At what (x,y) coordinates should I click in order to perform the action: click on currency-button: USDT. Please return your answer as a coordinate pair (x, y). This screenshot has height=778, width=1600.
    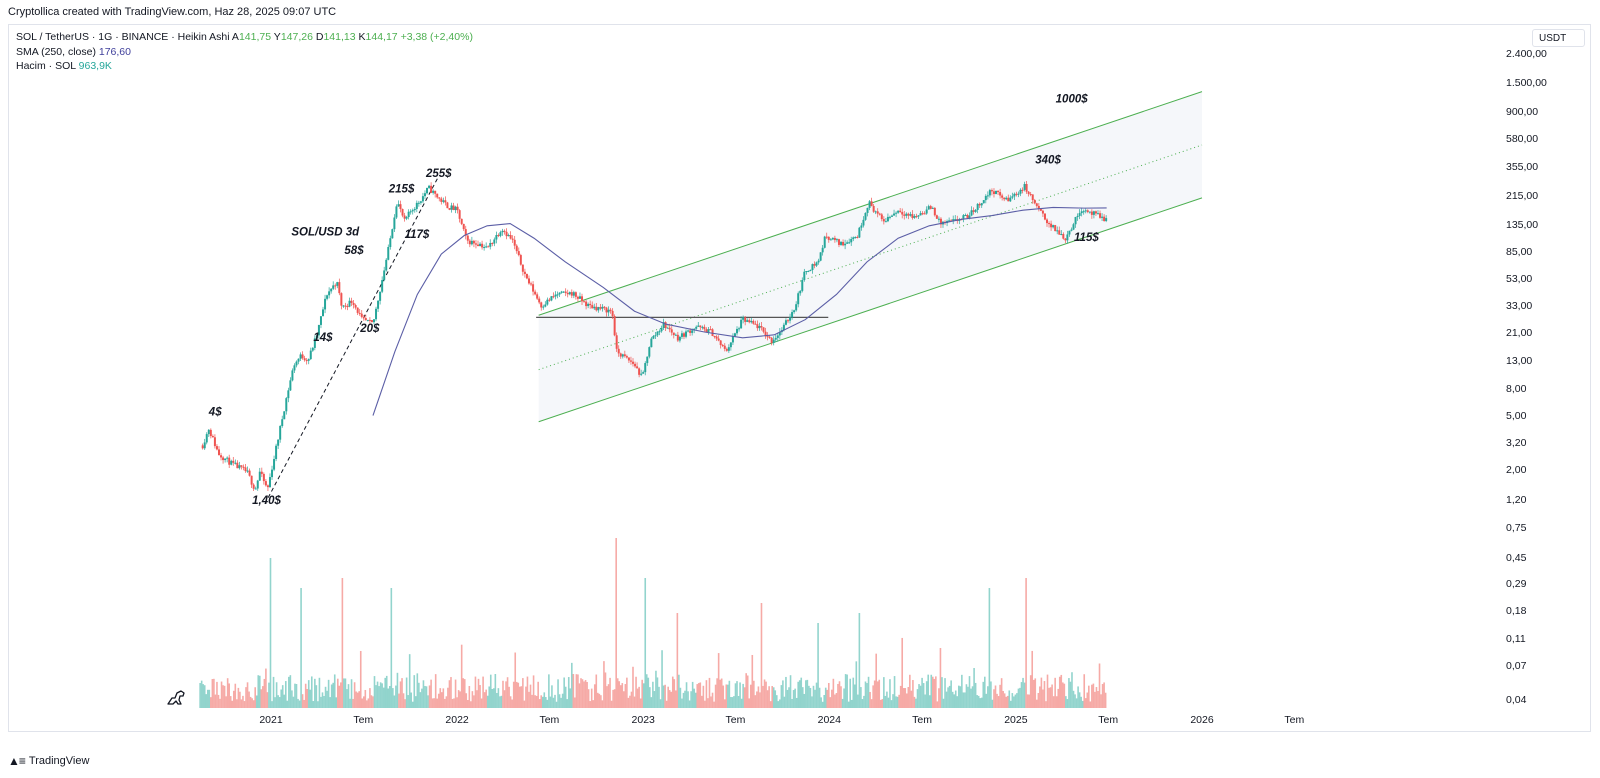
    Looking at the image, I should click on (1558, 38).